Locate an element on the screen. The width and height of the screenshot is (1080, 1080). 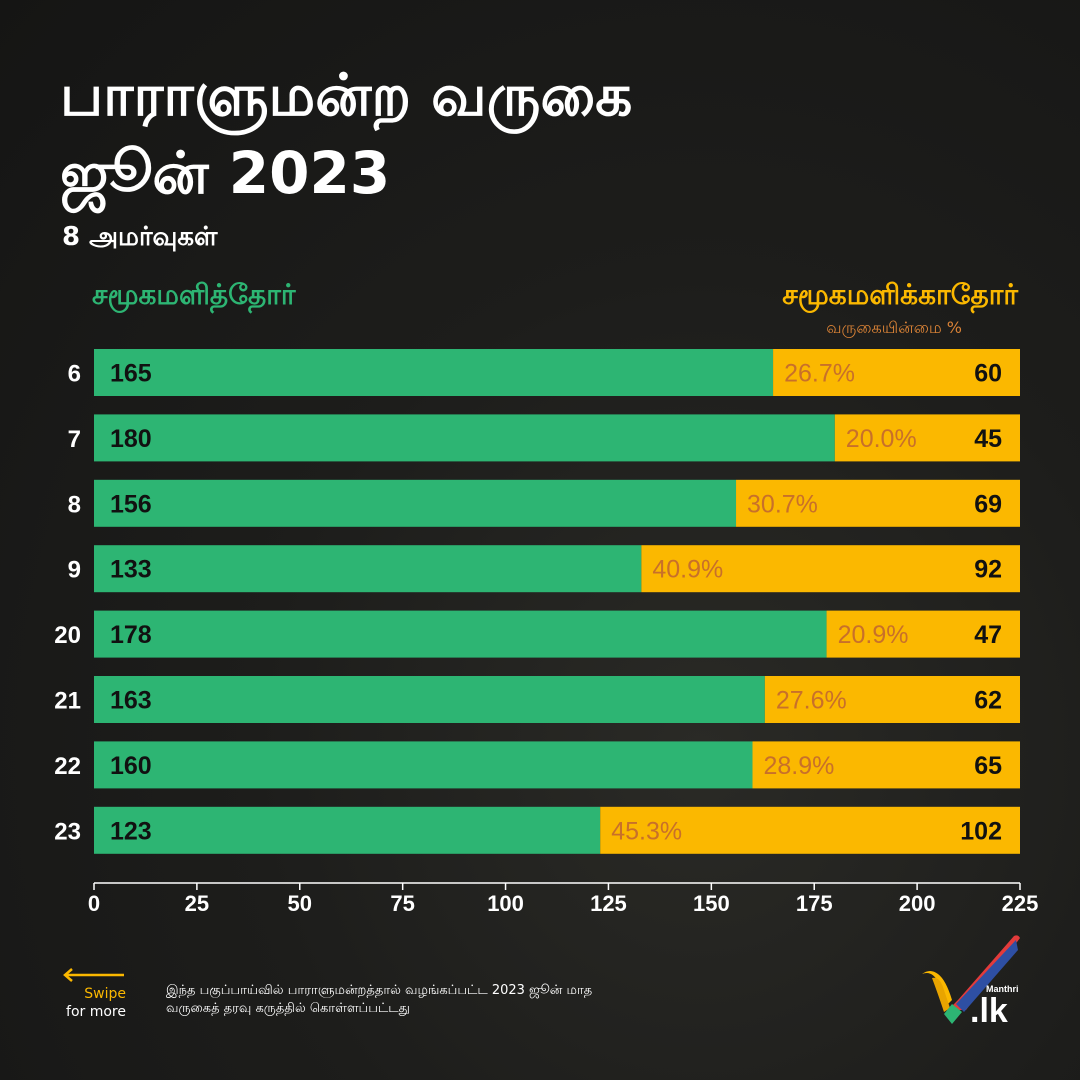
logo-small-text: Manthri is located at coordinates (1002, 989).